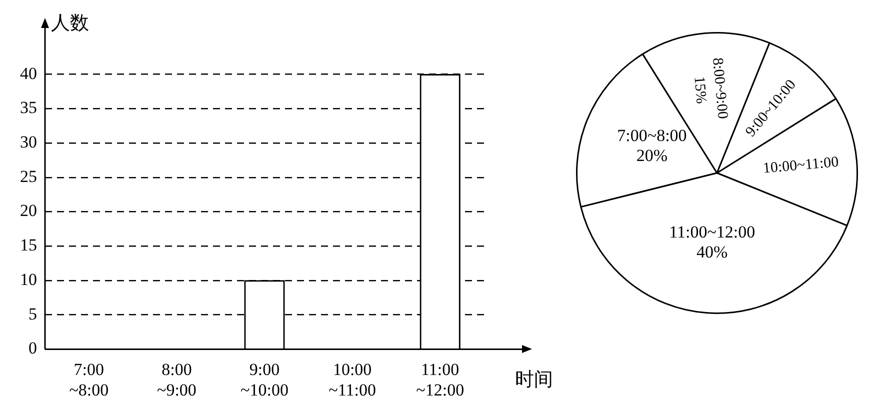 This screenshot has height=416, width=871. I want to click on y-tick-label: 15, so click(28, 245).